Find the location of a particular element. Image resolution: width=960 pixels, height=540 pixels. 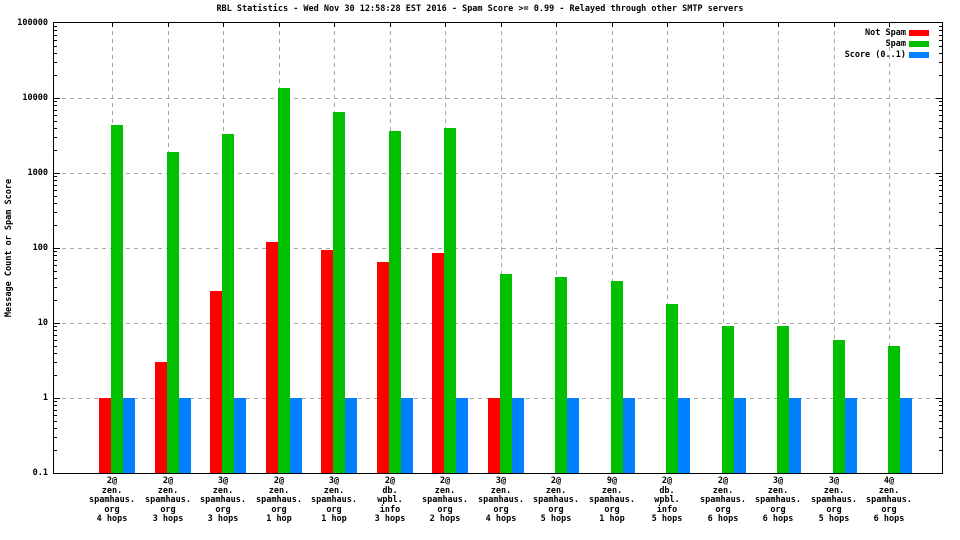

x-tick-label: 2@ zen. spamhaus. org 3 hops is located at coordinates (168, 500).